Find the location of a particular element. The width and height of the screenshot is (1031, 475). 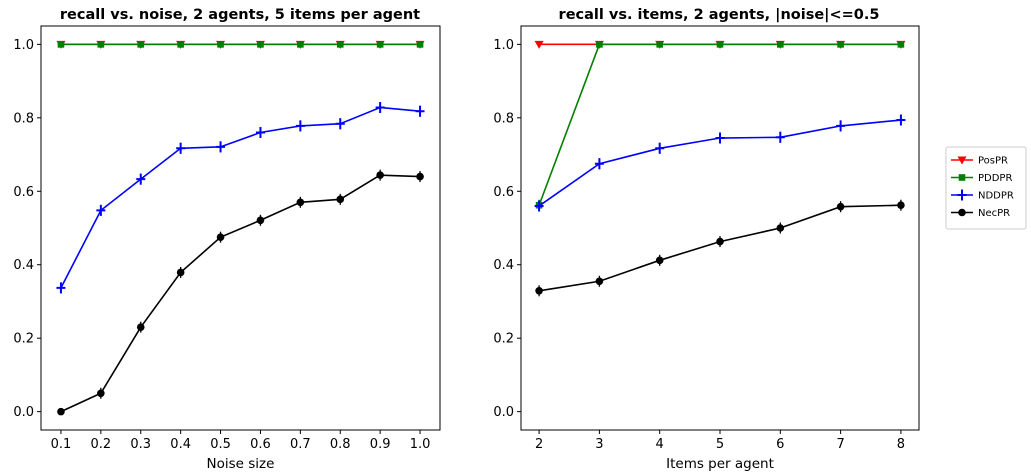

legend: PosPR PDDPR NDDPR NecPR is located at coordinates (986, 188).